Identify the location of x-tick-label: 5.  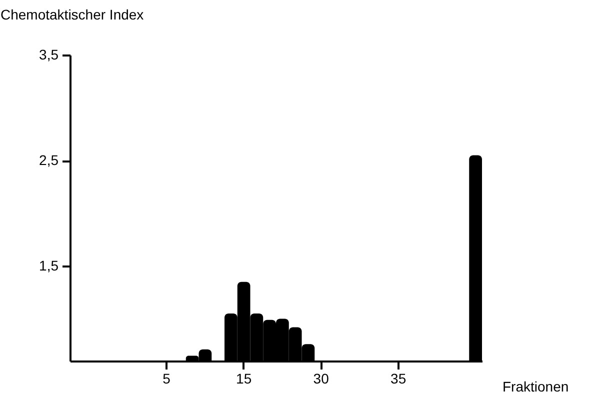
(166, 378).